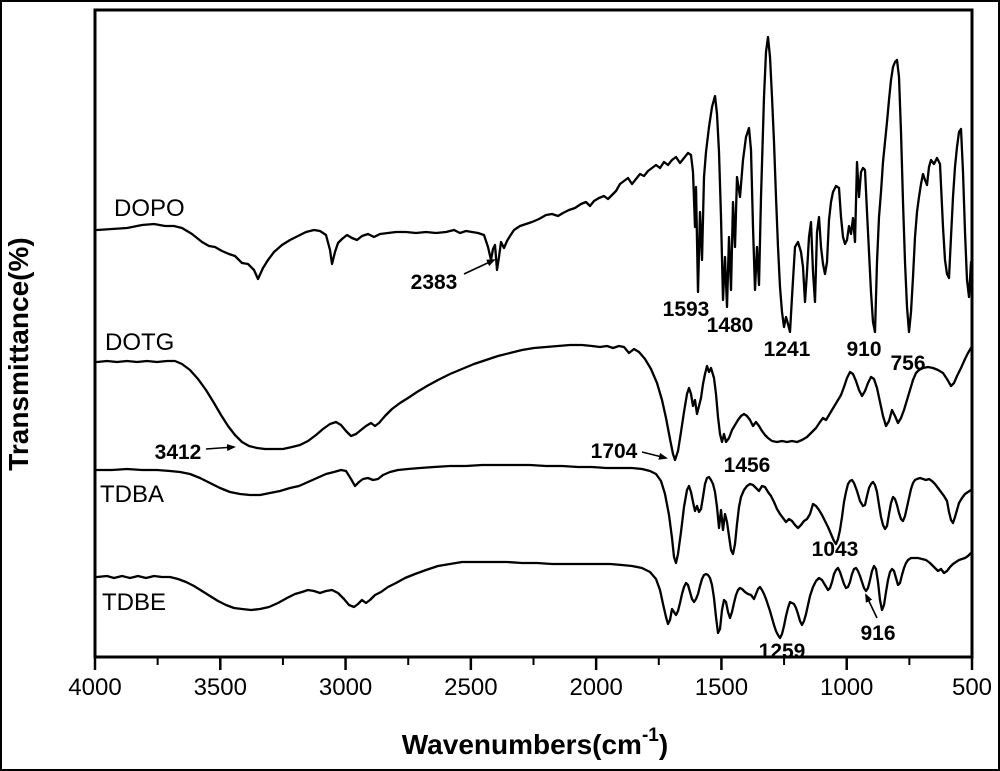 The width and height of the screenshot is (1000, 771). I want to click on x-axis-title-close: ), so click(663, 744).